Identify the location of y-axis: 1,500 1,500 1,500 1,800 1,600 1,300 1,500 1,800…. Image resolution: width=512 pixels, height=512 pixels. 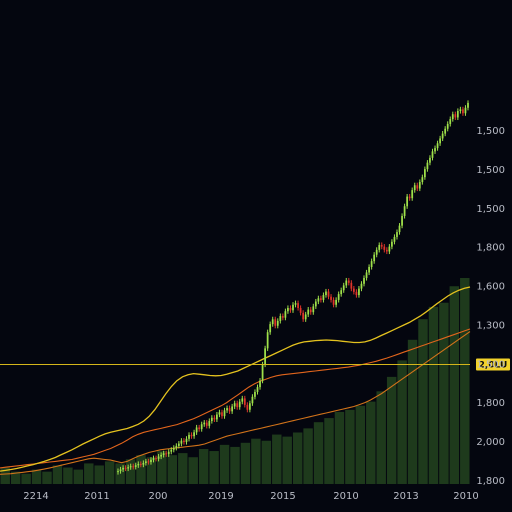
(490, 306).